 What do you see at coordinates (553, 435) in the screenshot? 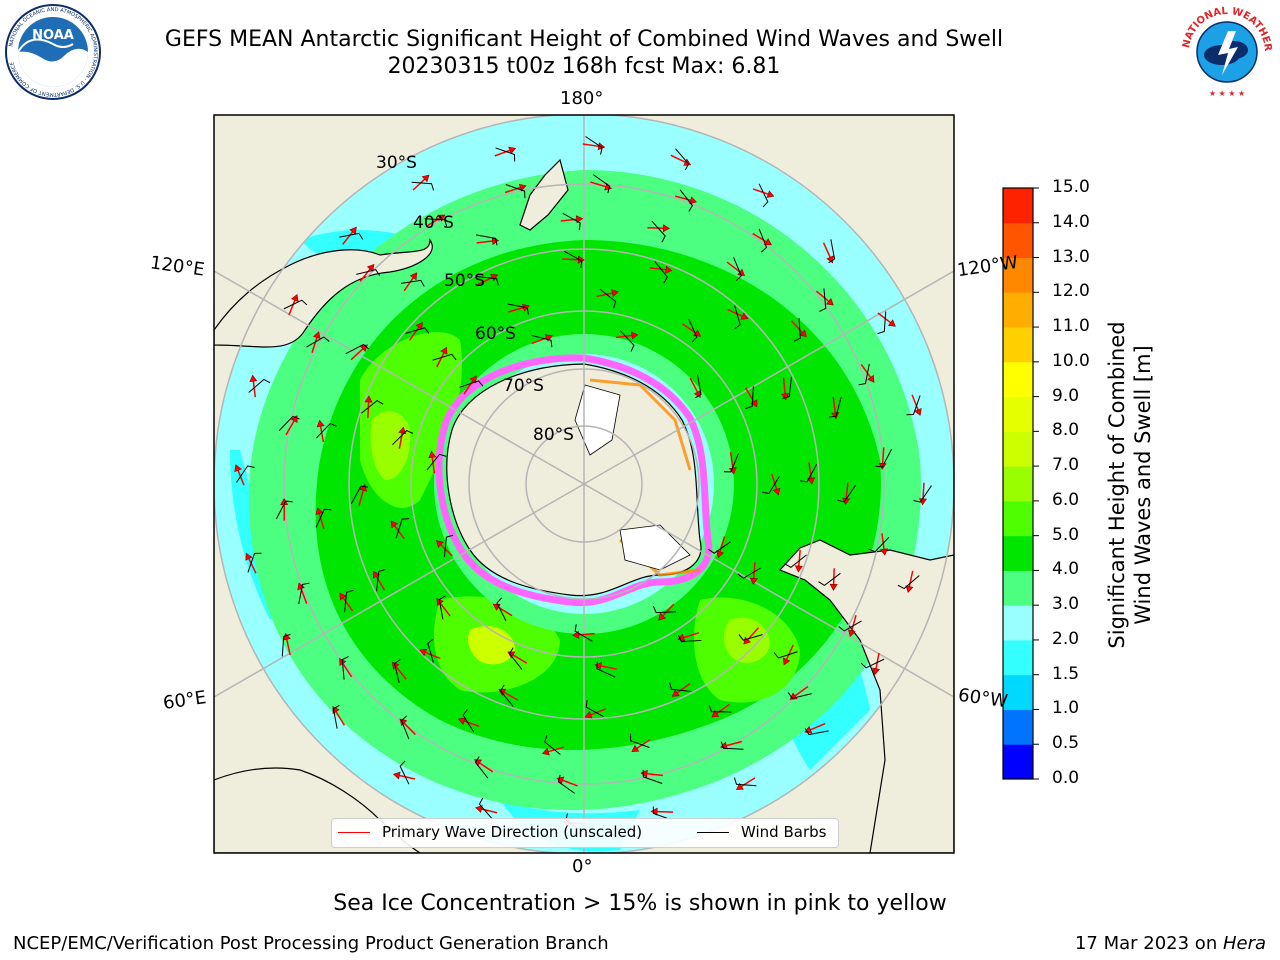
I see `lat-label-80s: 80°S` at bounding box center [553, 435].